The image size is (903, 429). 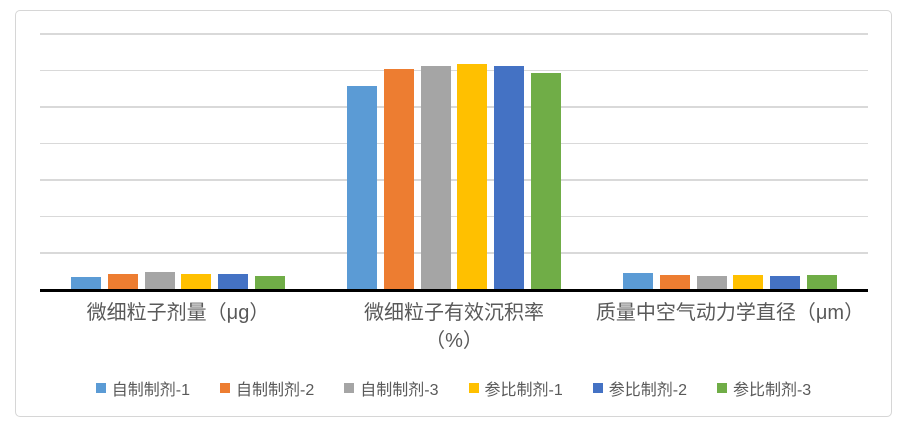 What do you see at coordinates (399, 390) in the screenshot?
I see `legend-label: 自制制剂-3` at bounding box center [399, 390].